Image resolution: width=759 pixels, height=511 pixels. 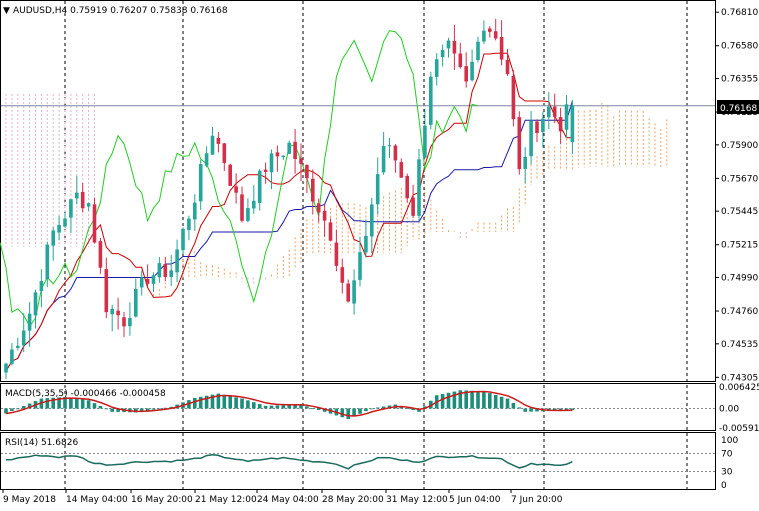 I want to click on time-tick-label: 7 Jun 20:00, so click(x=537, y=500).